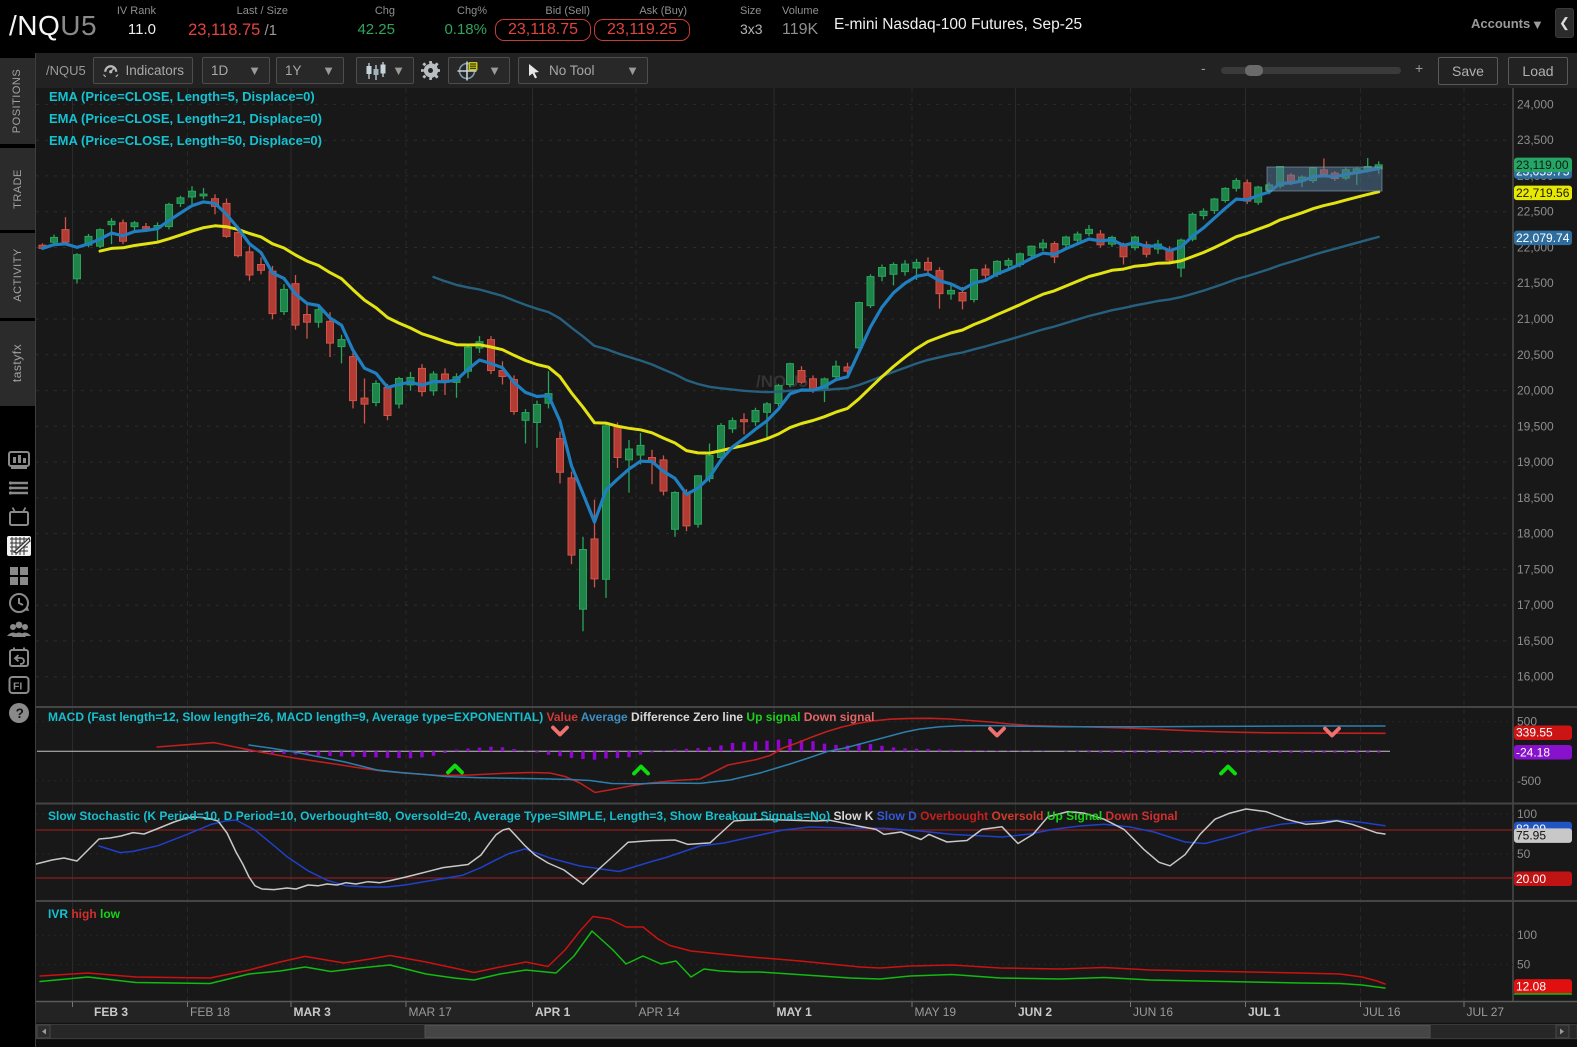 The height and width of the screenshot is (1047, 1577). Describe the element at coordinates (660, 1012) in the screenshot. I see `svg-text: APR 14` at that location.